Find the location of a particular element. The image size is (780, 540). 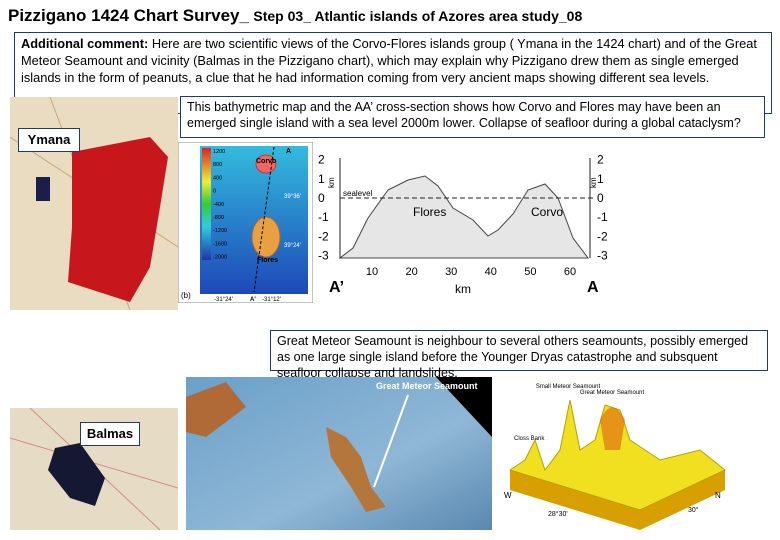

section-line is located at coordinates (264, 219).